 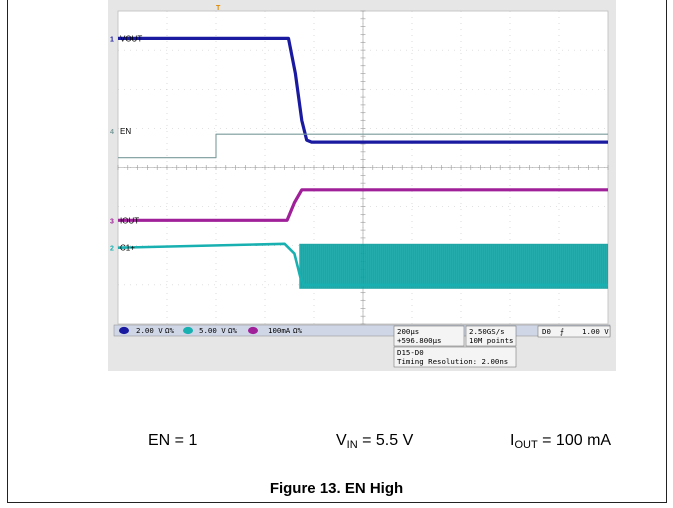 I want to click on trace-en, so click(x=363, y=146).